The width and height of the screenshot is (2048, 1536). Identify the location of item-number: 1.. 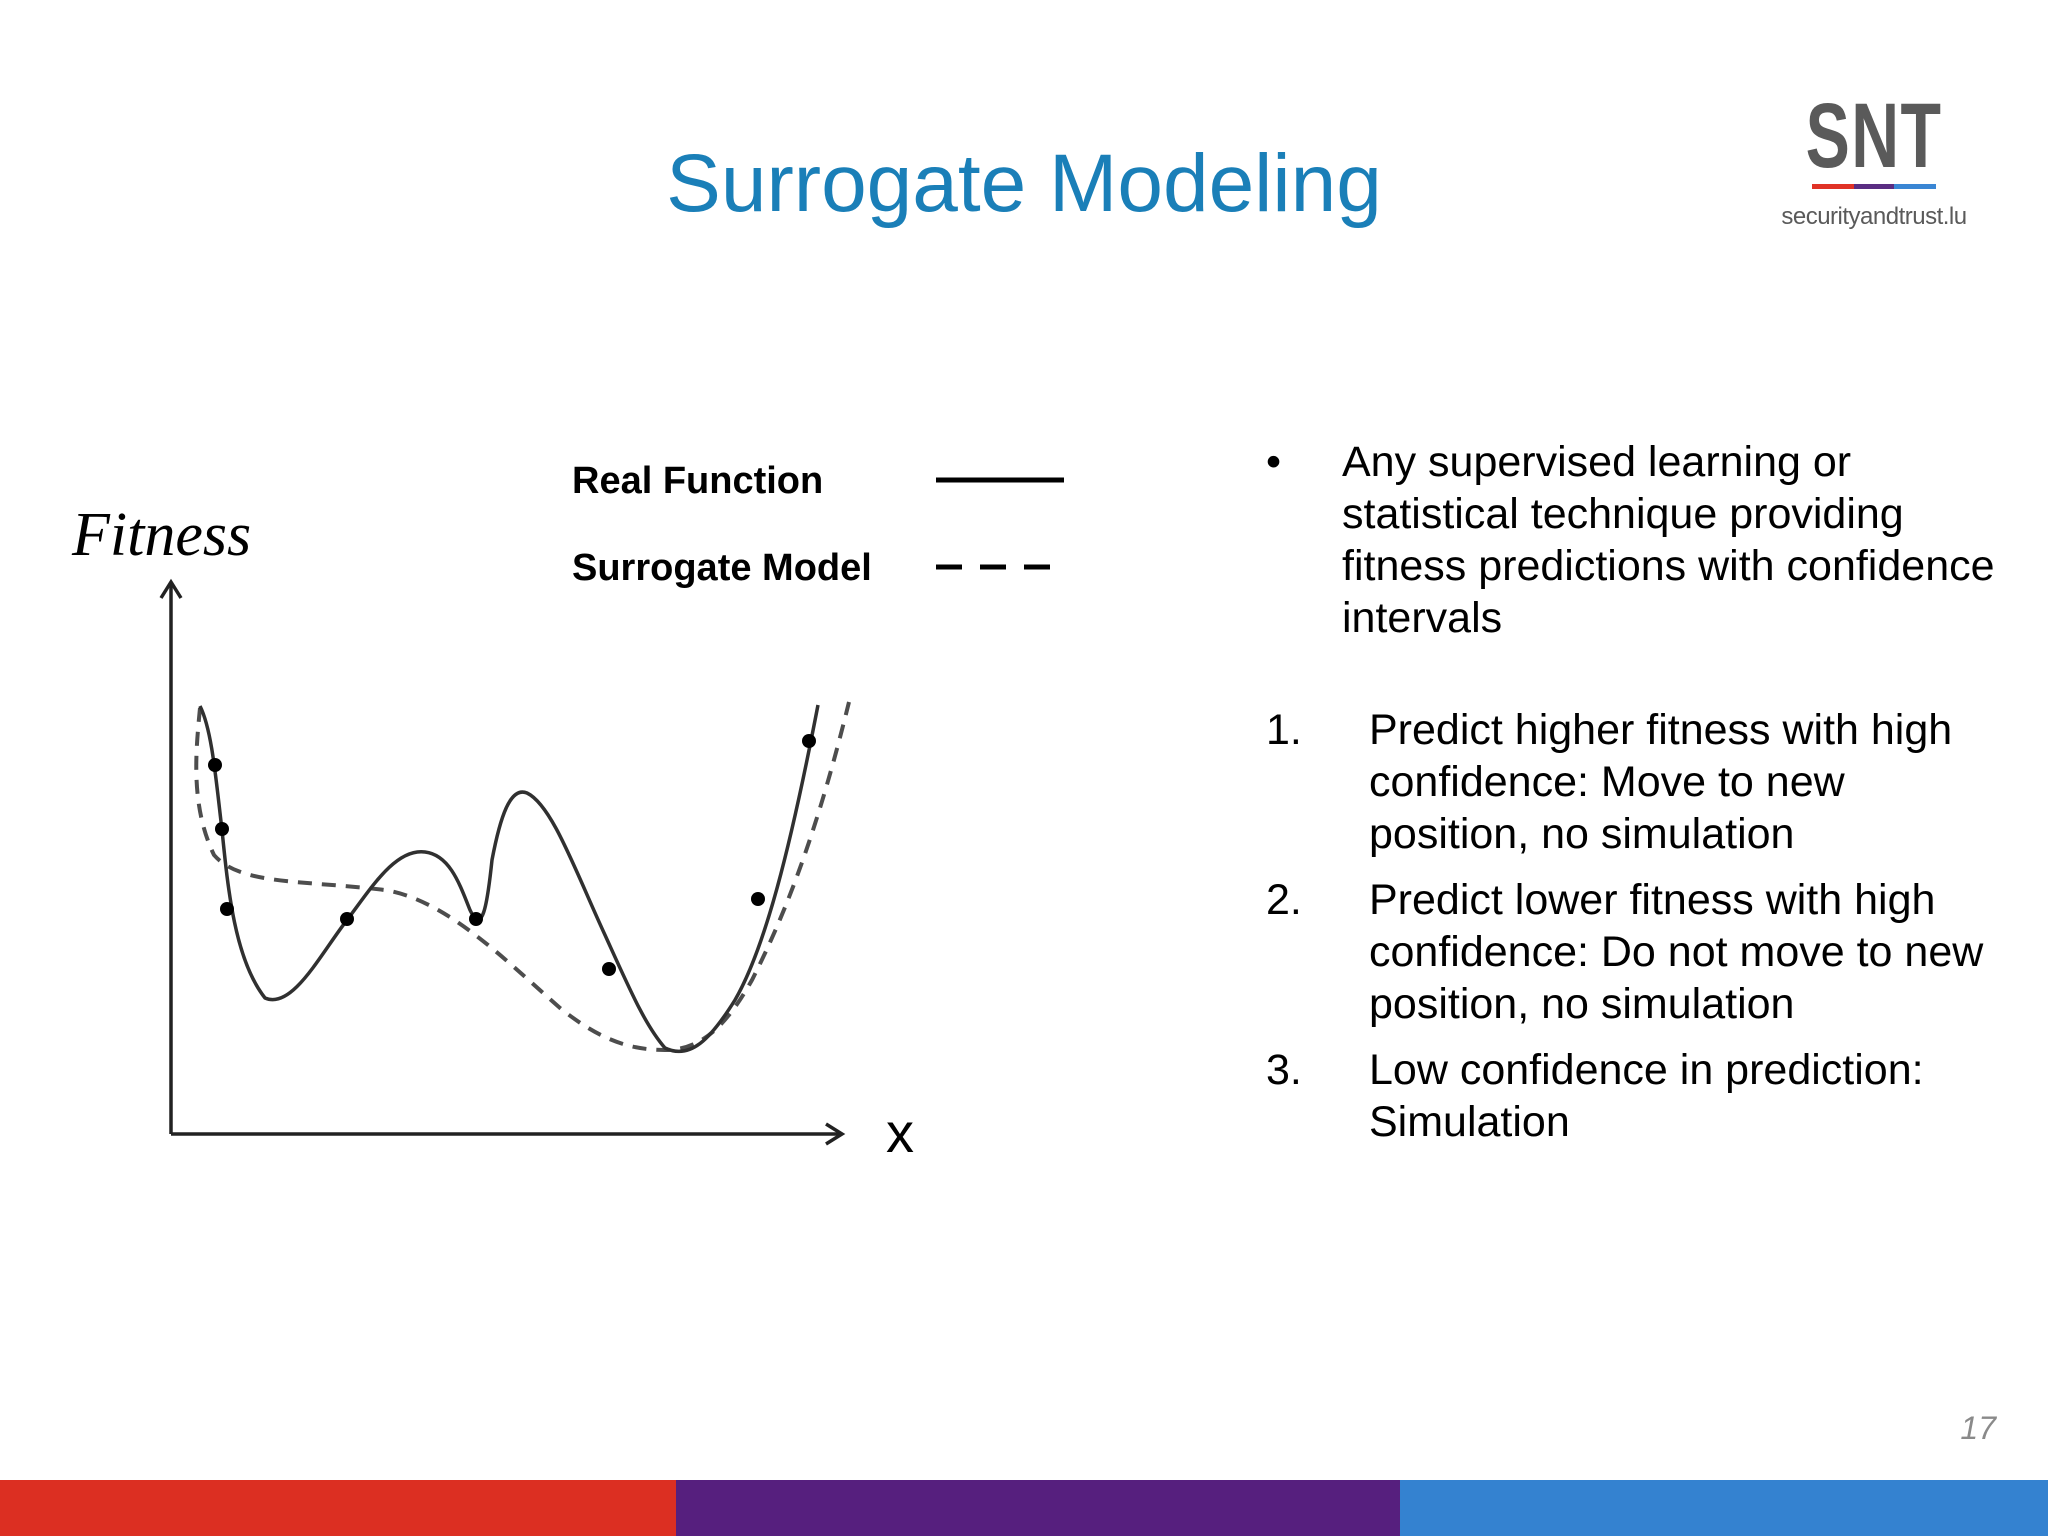
(1284, 730).